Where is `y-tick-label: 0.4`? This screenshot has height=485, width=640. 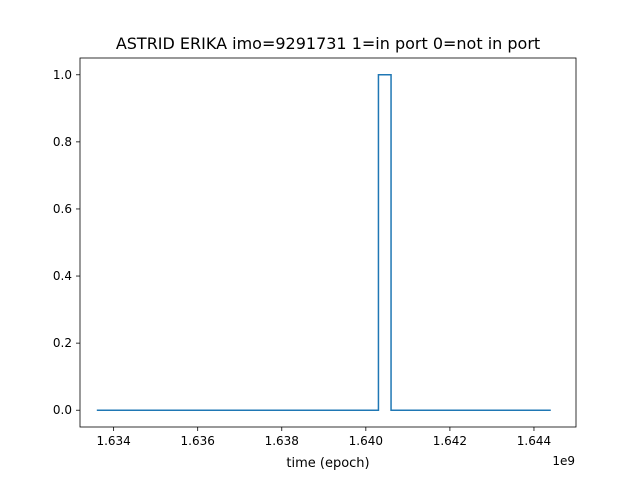
y-tick-label: 0.4 is located at coordinates (62, 276).